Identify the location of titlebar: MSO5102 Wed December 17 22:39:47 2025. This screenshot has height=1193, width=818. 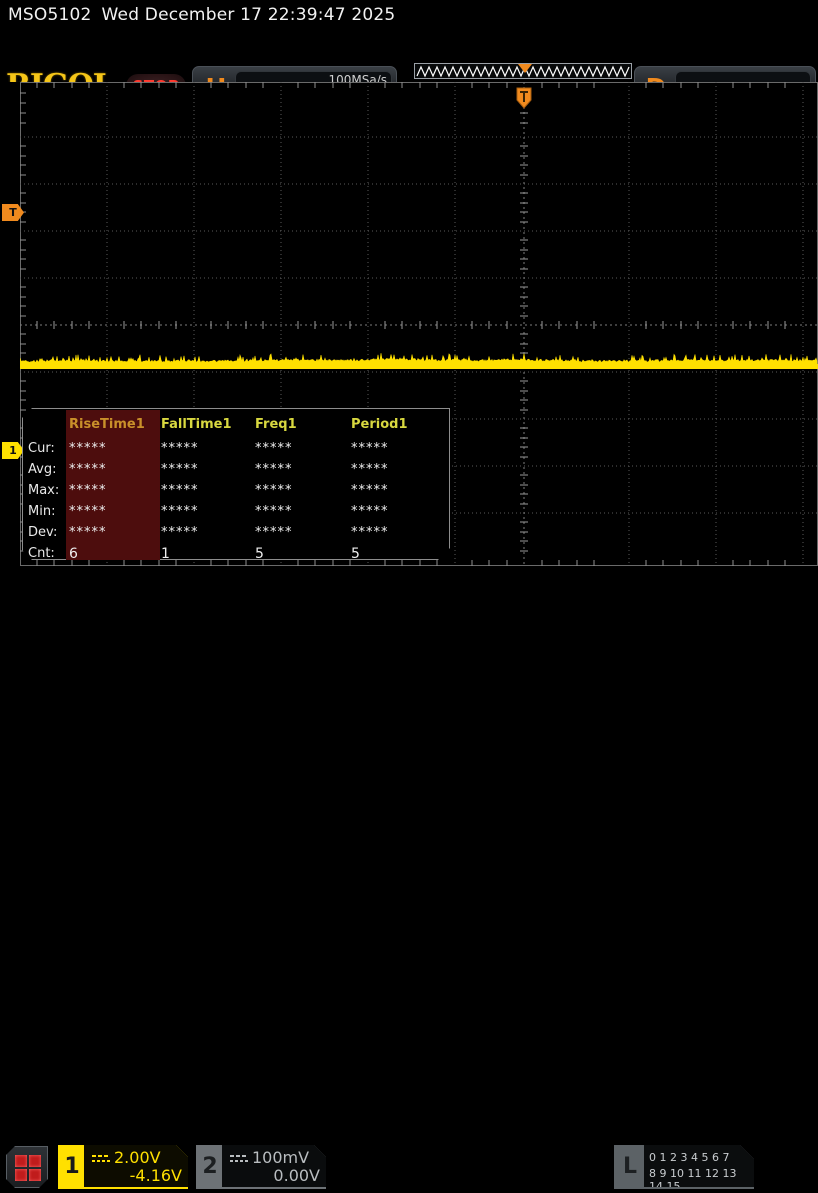
(201, 15).